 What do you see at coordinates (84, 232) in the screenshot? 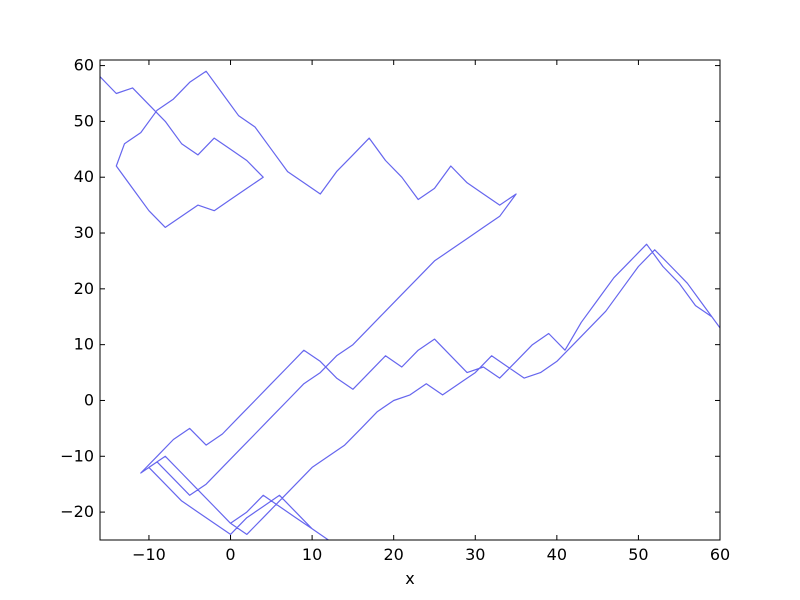
I see `y-tick-label: 30` at bounding box center [84, 232].